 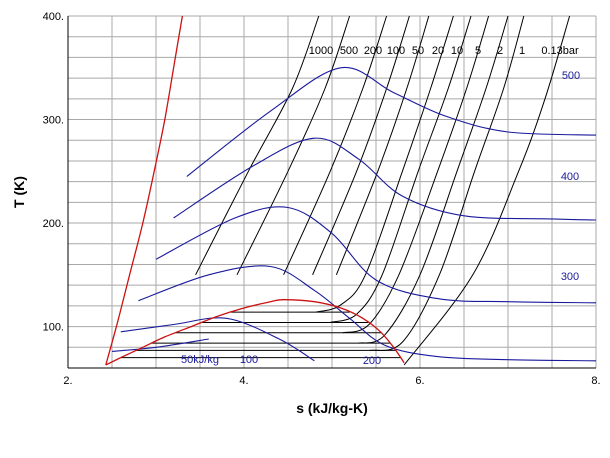 I want to click on y-axis-title: T (K), so click(x=19, y=192).